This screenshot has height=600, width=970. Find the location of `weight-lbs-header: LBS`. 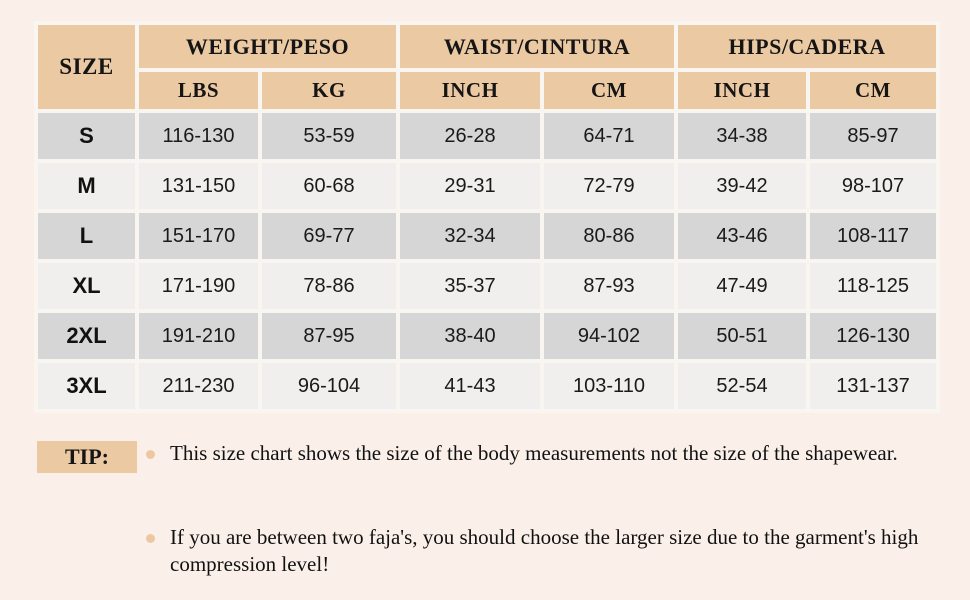

weight-lbs-header: LBS is located at coordinates (198, 90).